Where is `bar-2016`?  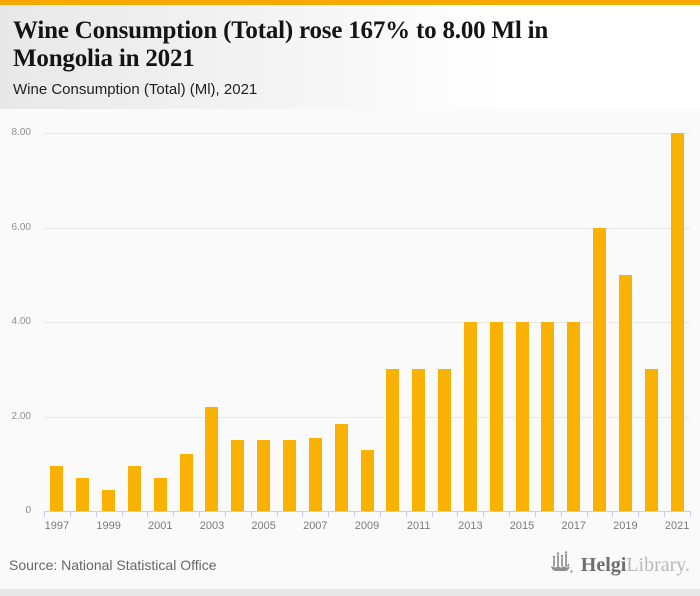 bar-2016 is located at coordinates (548, 416).